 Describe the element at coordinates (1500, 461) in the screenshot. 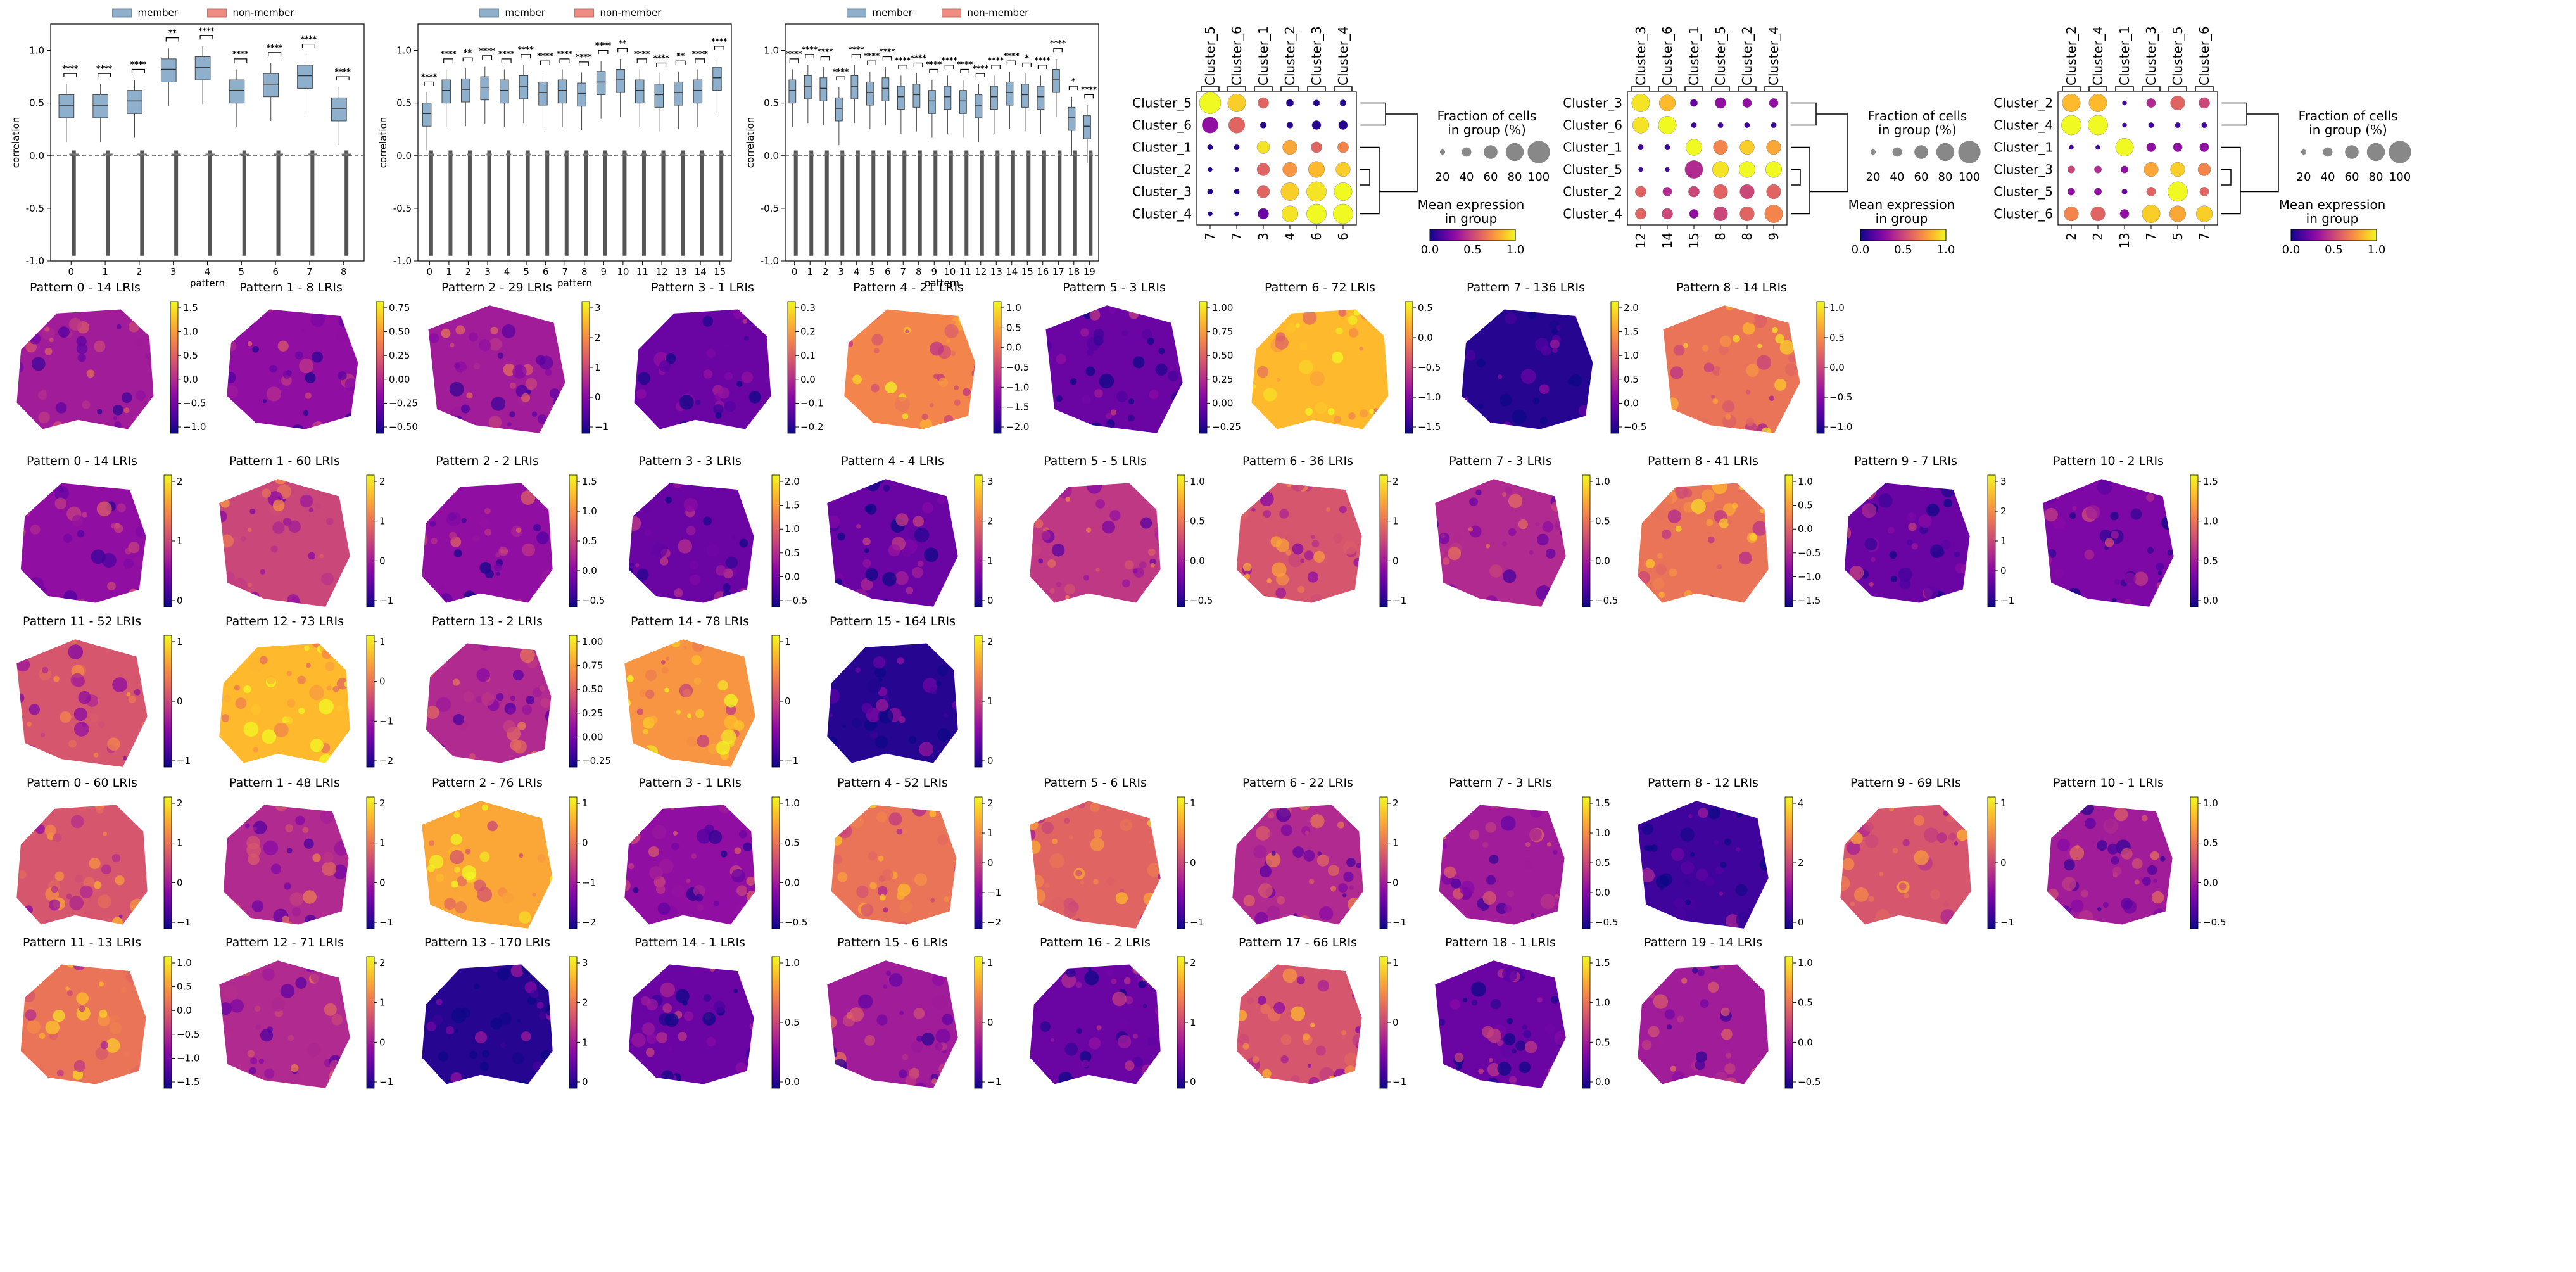

I see `panel-title: Pattern 7 - 3 LRIs` at that location.